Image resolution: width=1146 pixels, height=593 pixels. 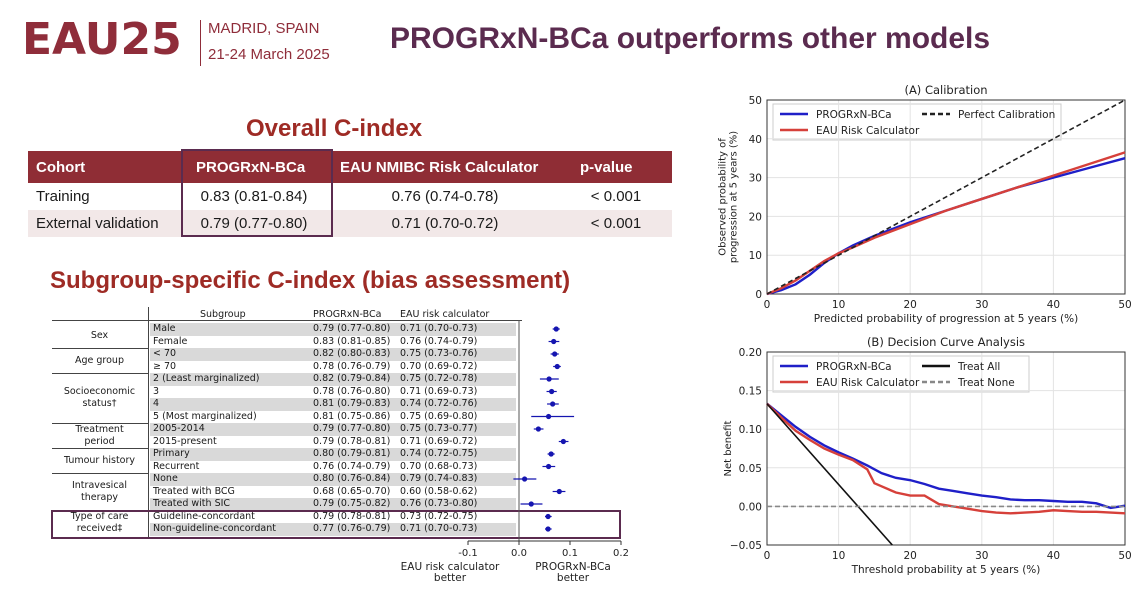 I want to click on progrxn-value: 0.81 (0.75-0.86), so click(x=352, y=416).